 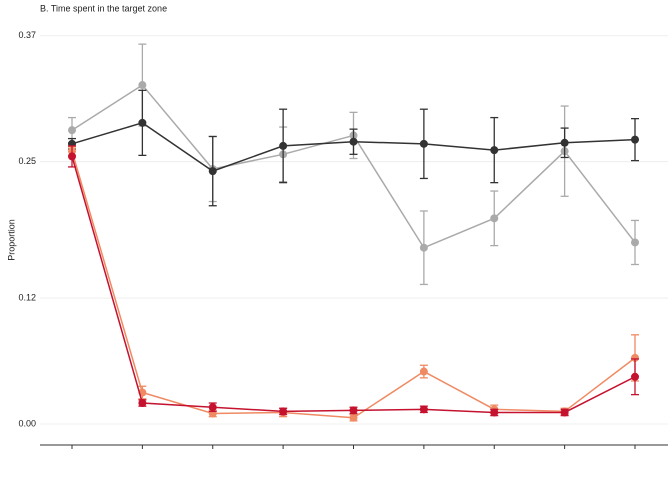 I want to click on y-tick-label: 0.00, so click(x=27, y=423).